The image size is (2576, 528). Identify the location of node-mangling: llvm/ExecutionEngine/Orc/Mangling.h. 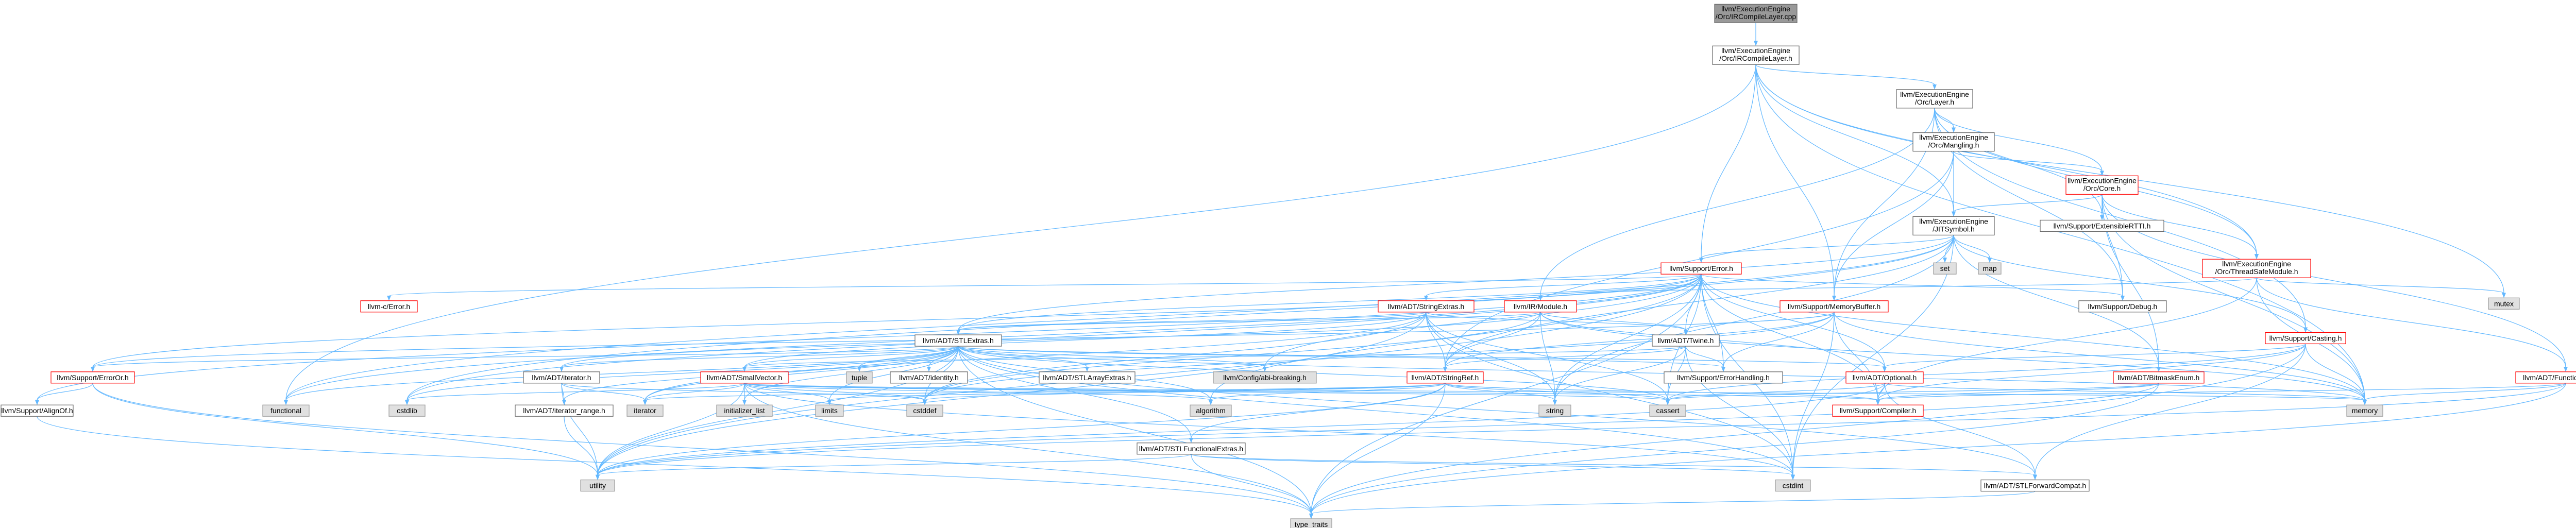
(1953, 142).